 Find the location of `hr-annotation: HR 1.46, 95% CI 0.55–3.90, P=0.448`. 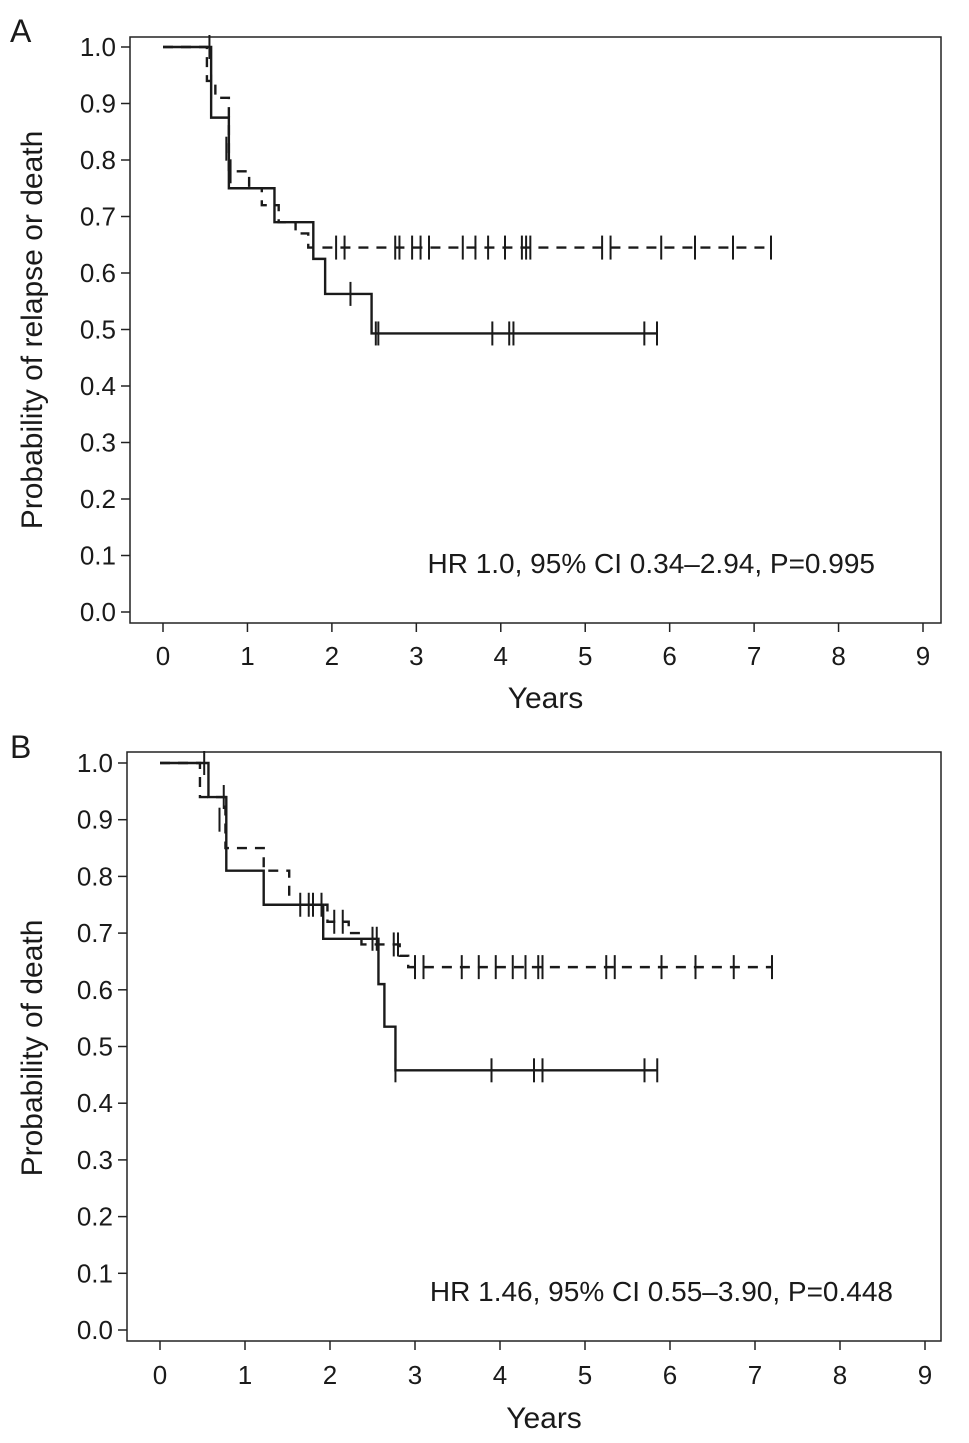

hr-annotation: HR 1.46, 95% CI 0.55–3.90, P=0.448 is located at coordinates (661, 1291).